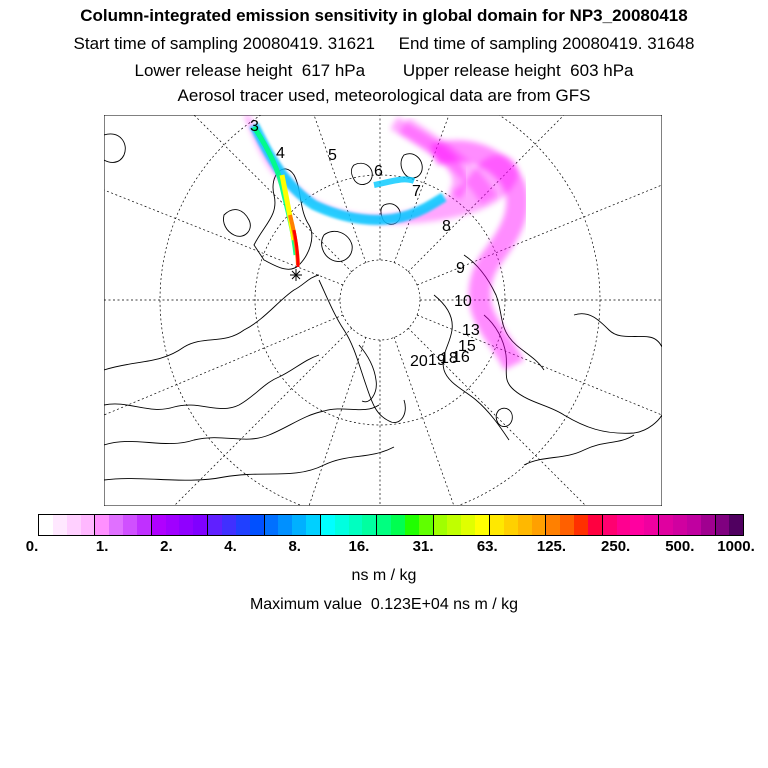 This screenshot has width=768, height=768. What do you see at coordinates (546, 43) in the screenshot?
I see `end-time: End time of sampling 20080419. 31648` at bounding box center [546, 43].